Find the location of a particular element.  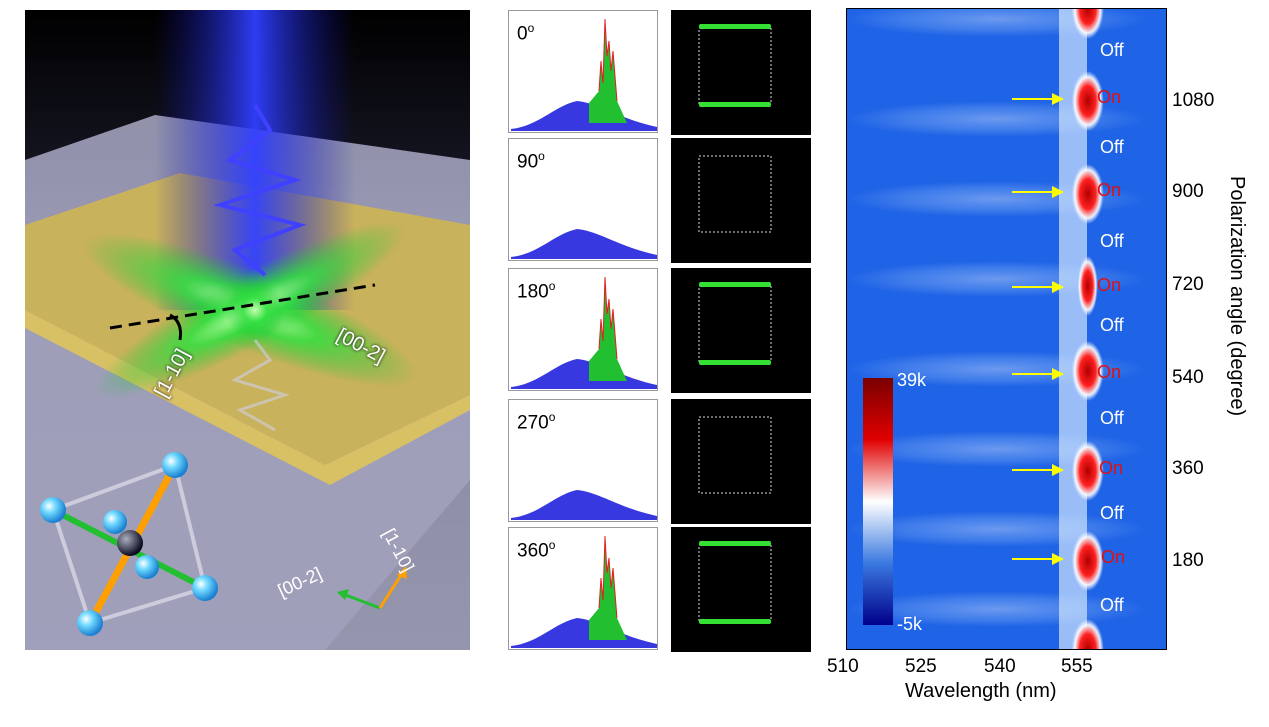

spectrum-panel-180: 180o is located at coordinates (583, 329).